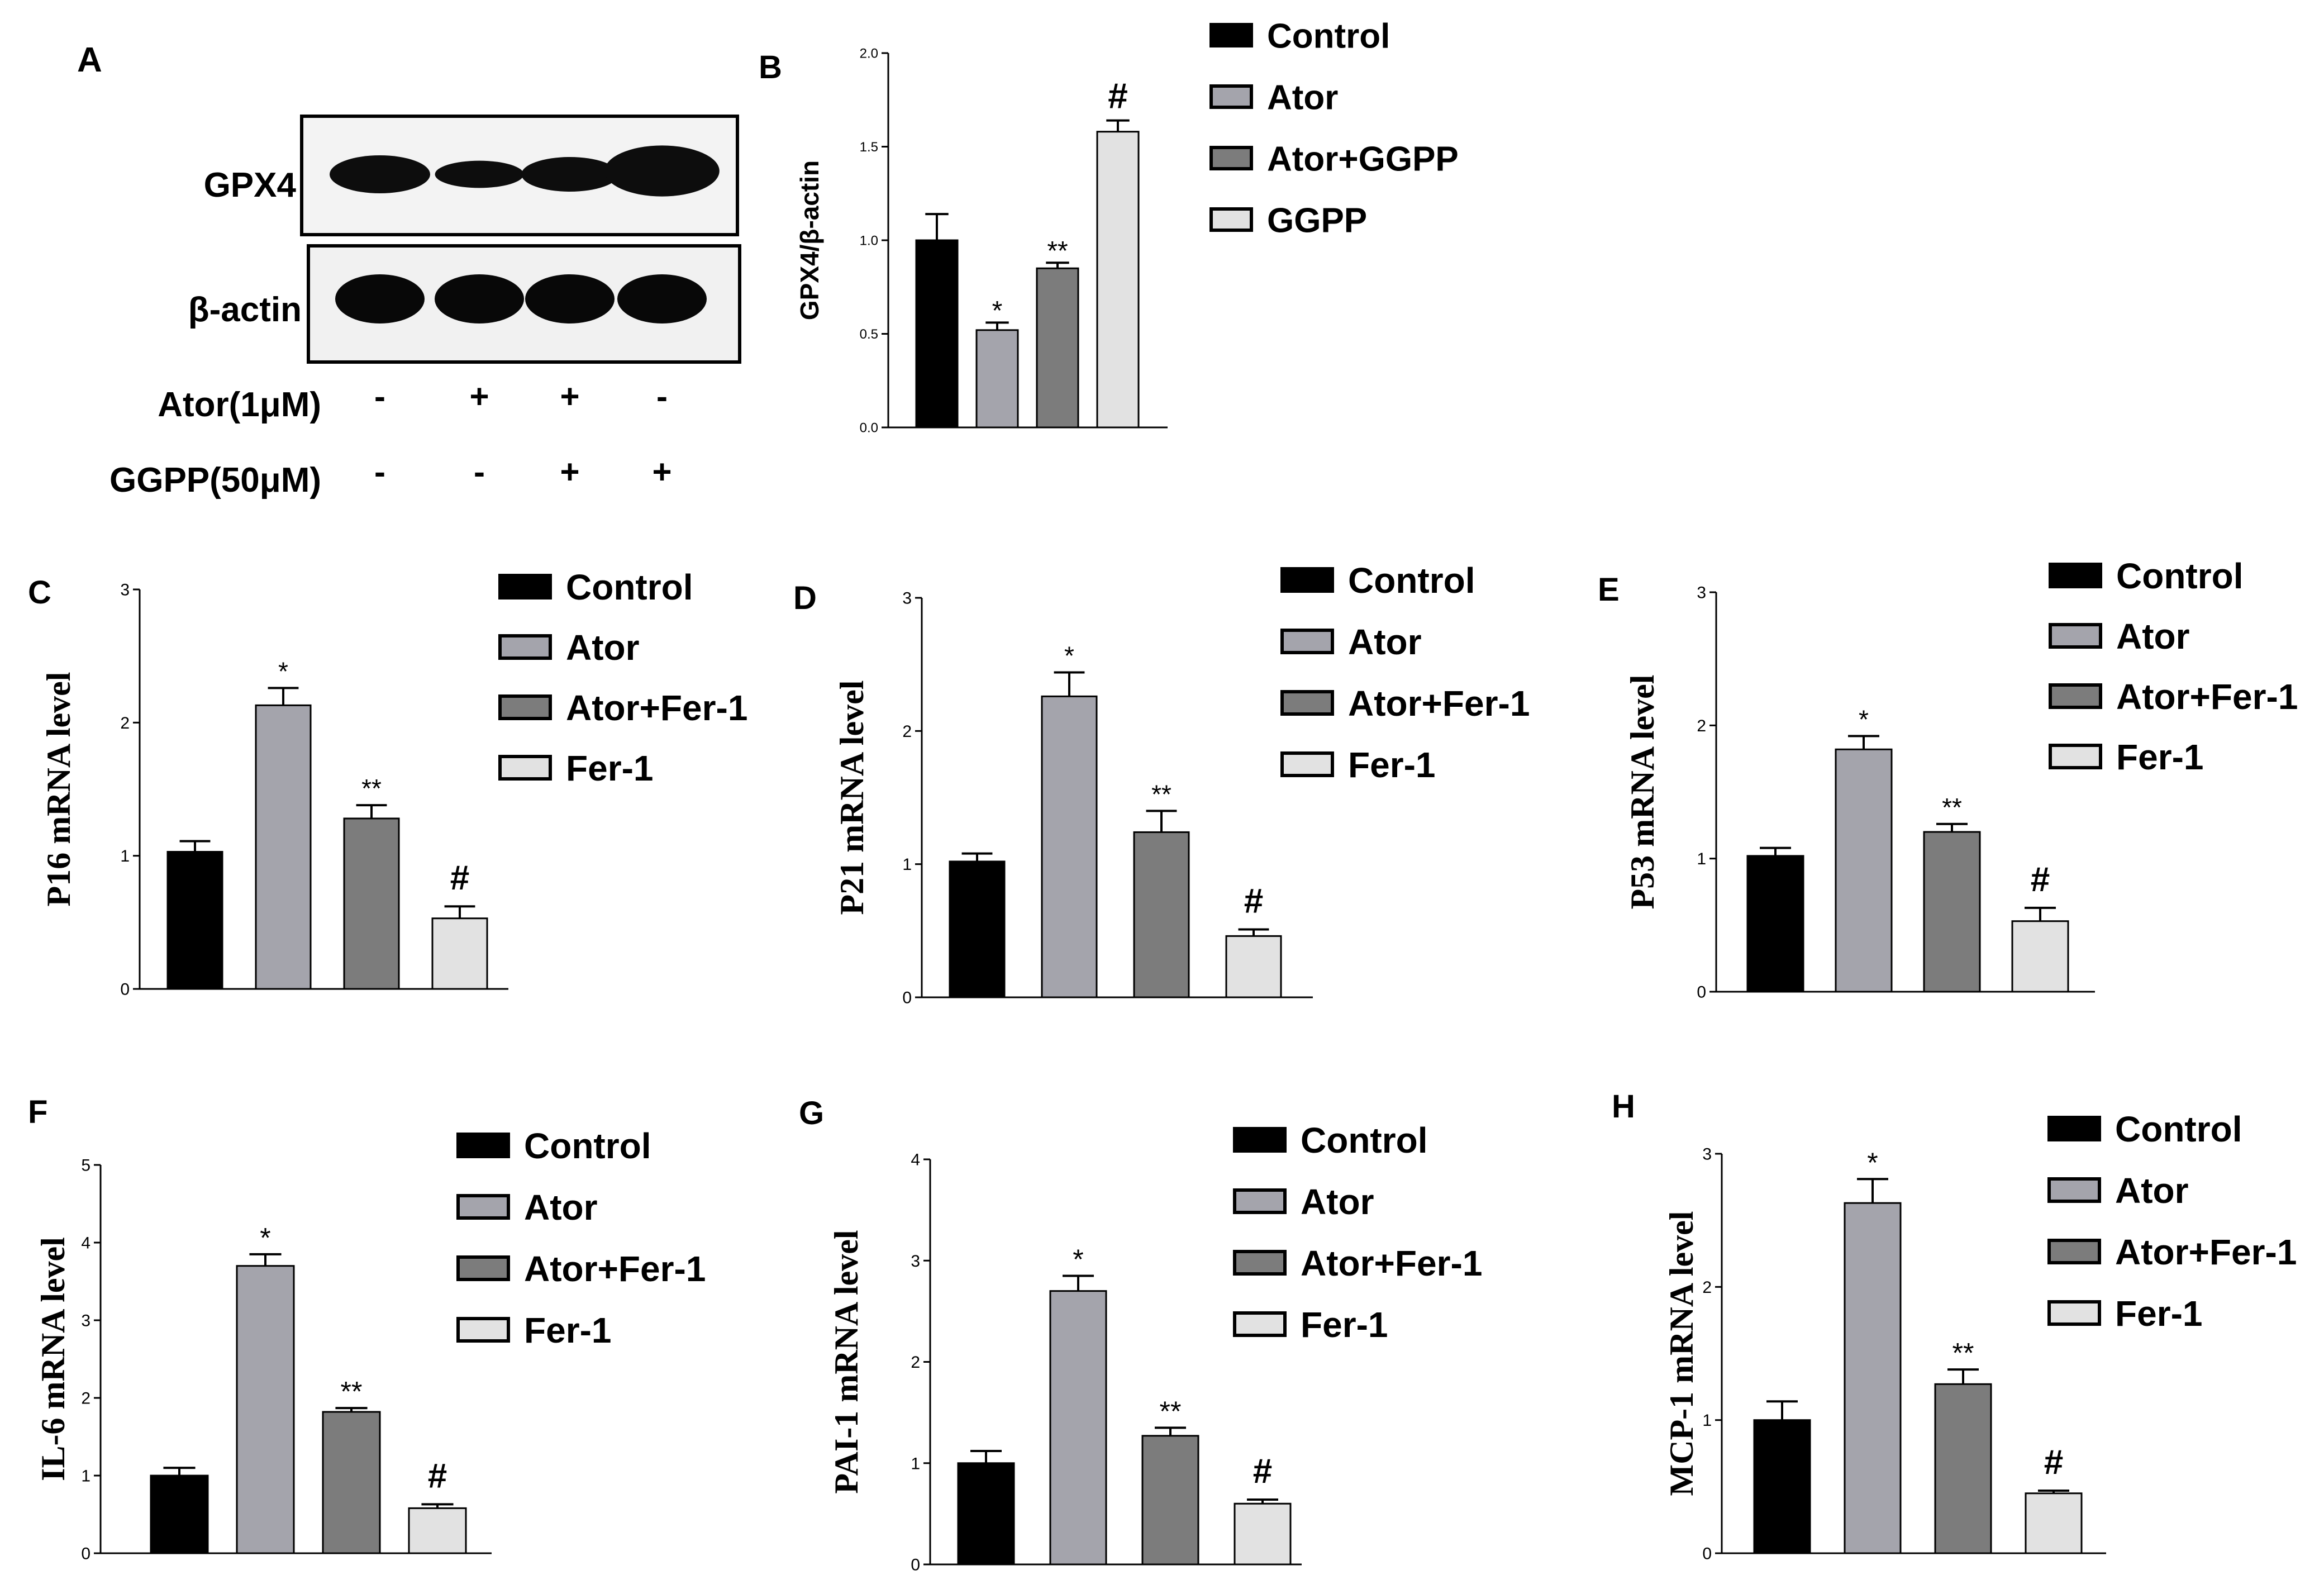 This screenshot has height=1589, width=2324. What do you see at coordinates (483, 1145) in the screenshot?
I see `legend-swatch-f-control` at bounding box center [483, 1145].